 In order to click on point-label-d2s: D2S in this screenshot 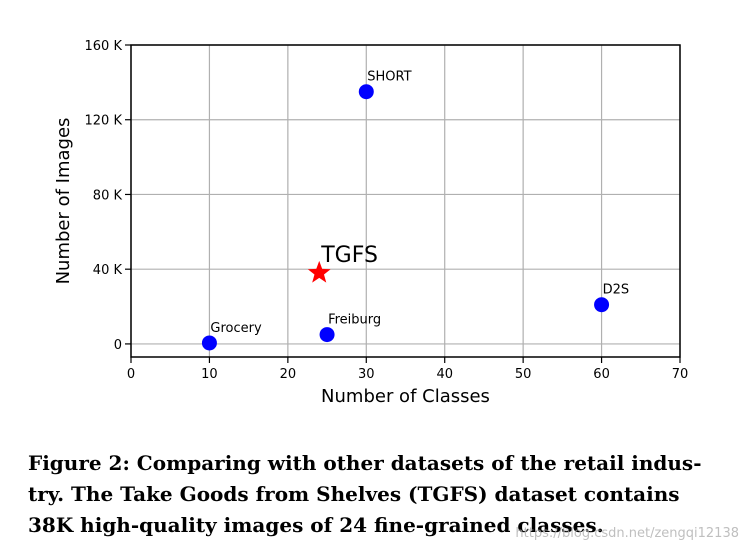, I will do `click(616, 290)`.